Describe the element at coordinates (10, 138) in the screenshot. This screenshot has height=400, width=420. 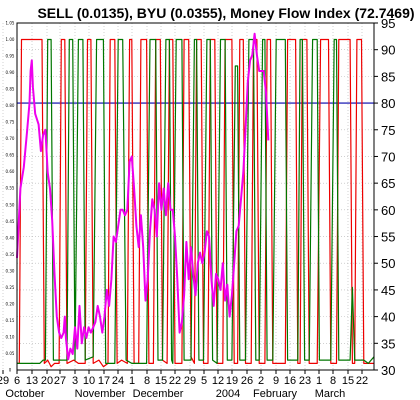
I see `left-tick-label: 0.70` at that location.